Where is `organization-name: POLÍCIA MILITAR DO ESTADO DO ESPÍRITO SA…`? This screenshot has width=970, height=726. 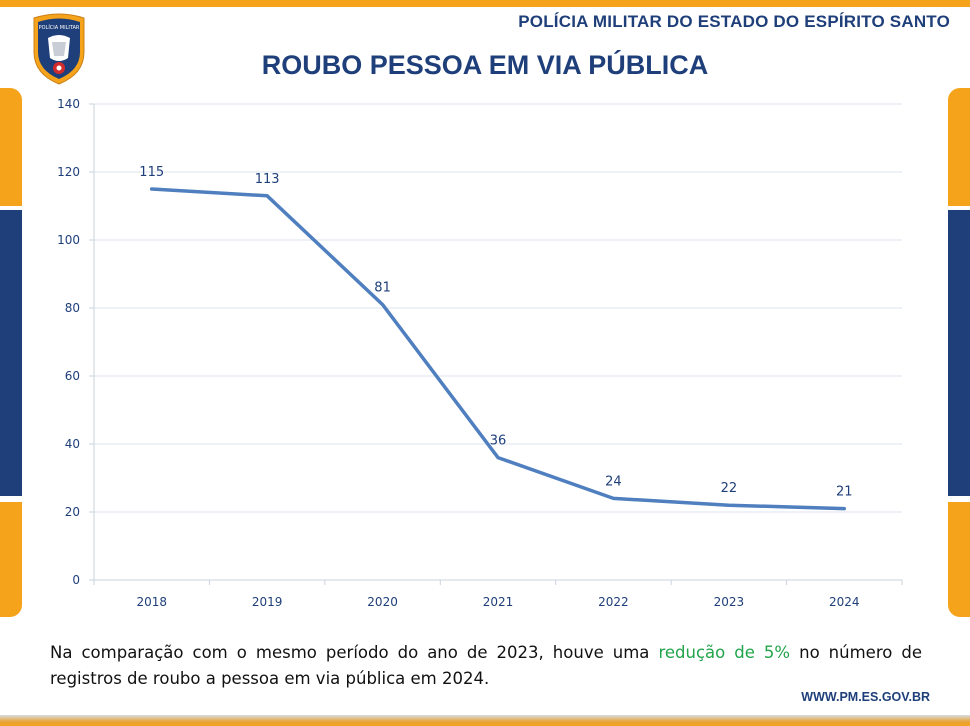
organization-name: POLÍCIA MILITAR DO ESTADO DO ESPÍRITO SA… is located at coordinates (734, 21).